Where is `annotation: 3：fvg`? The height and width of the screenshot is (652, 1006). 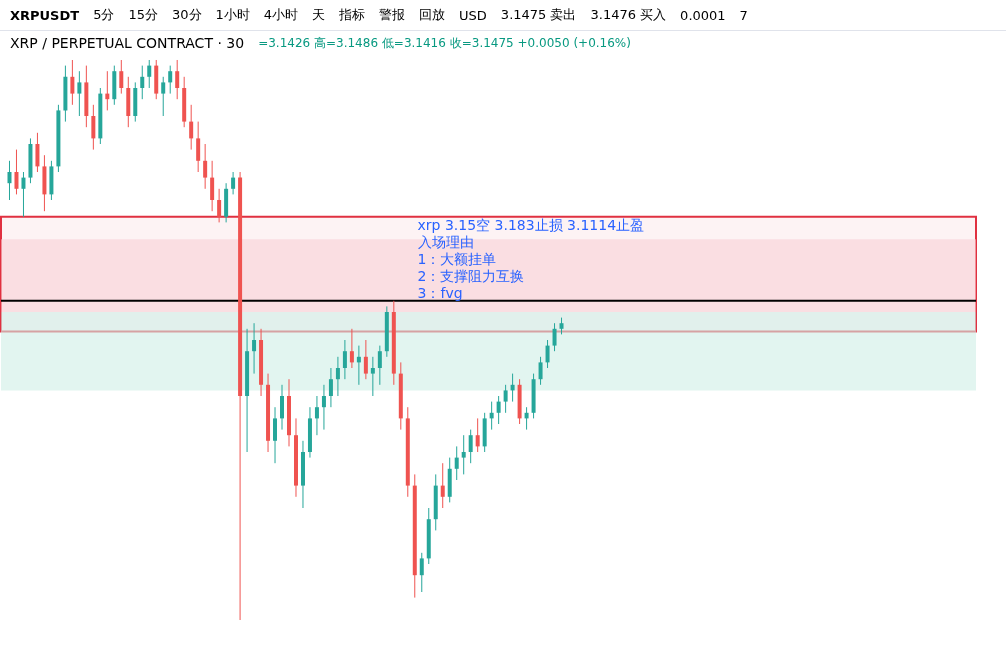 annotation: 3：fvg is located at coordinates (440, 292).